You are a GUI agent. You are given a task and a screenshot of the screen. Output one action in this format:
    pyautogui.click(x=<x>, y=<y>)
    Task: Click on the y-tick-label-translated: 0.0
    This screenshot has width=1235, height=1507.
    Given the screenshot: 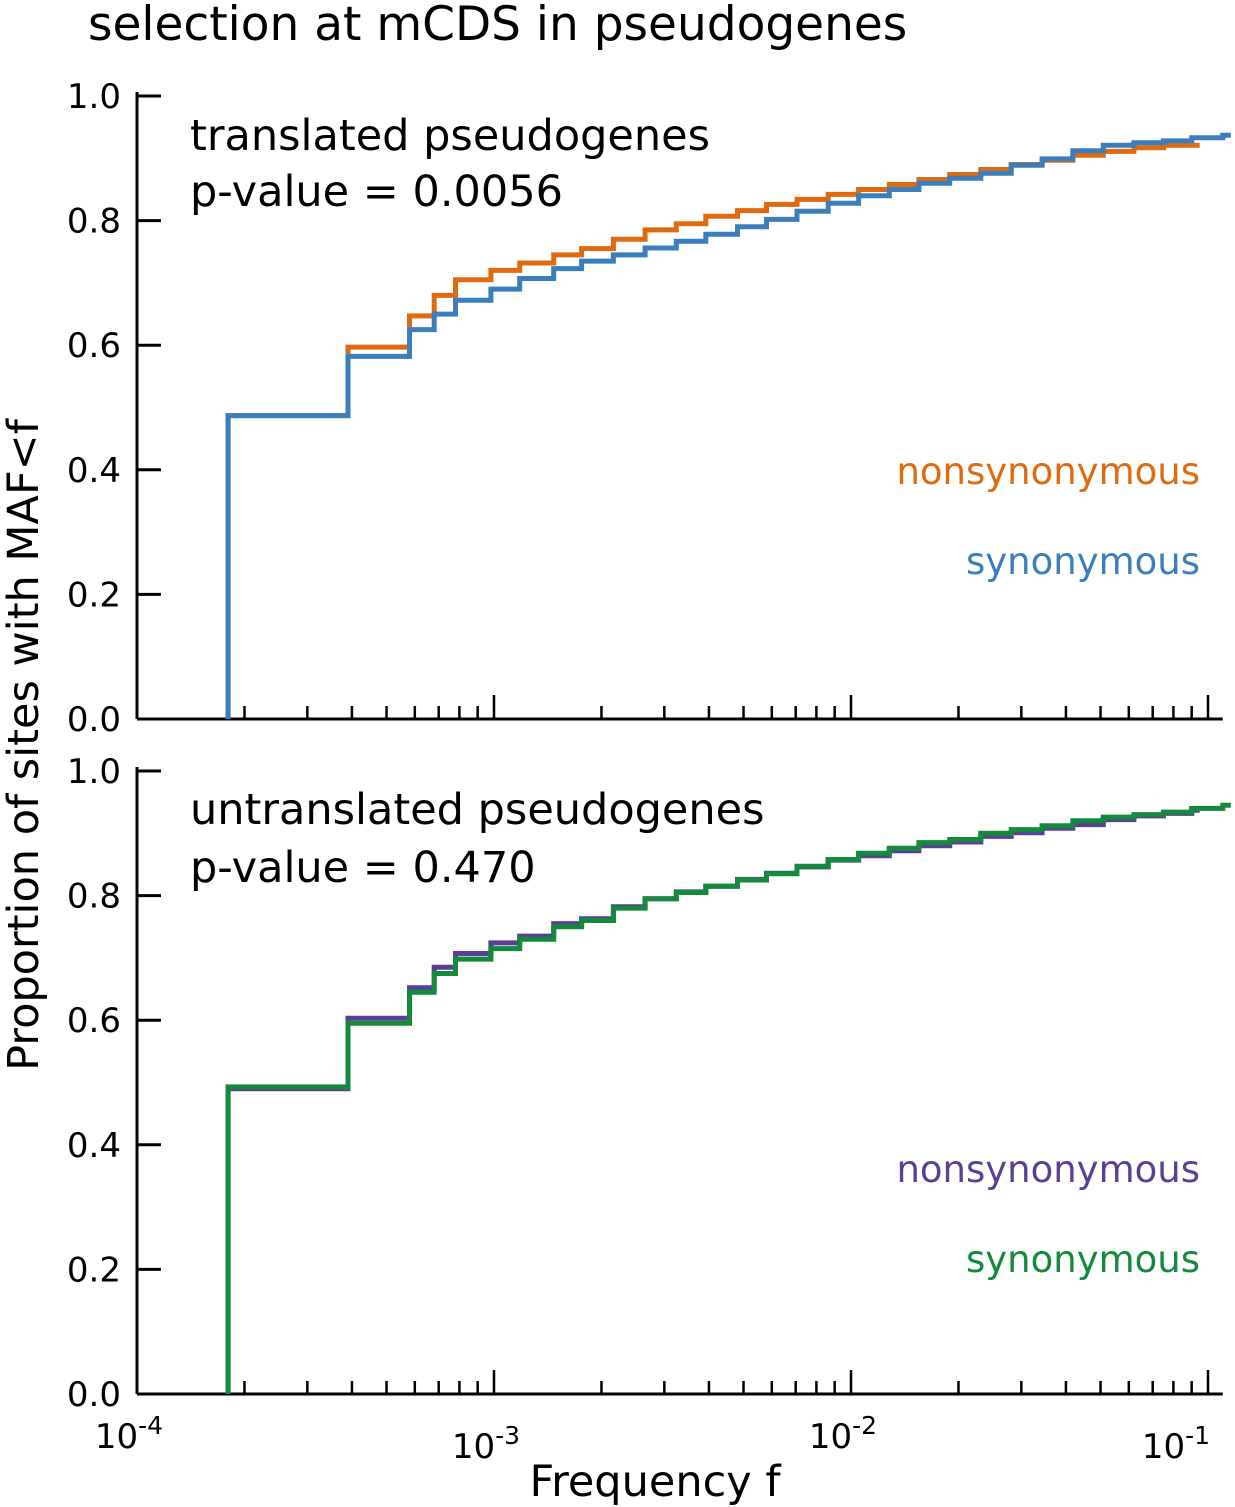 What is the action you would take?
    pyautogui.click(x=94, y=720)
    